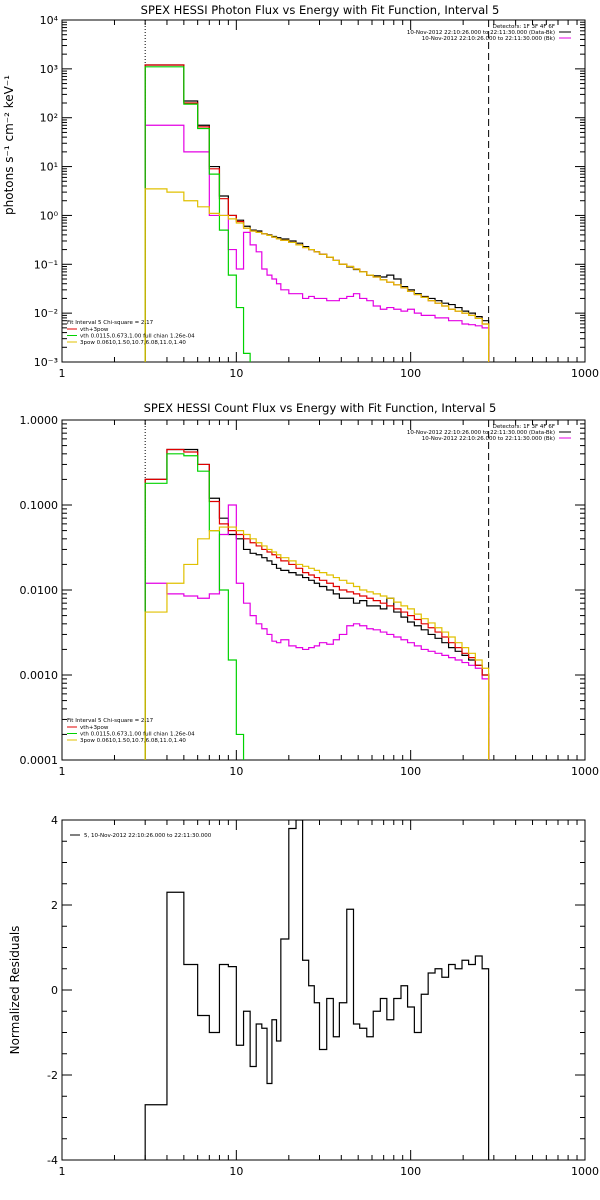  What do you see at coordinates (39, 760) in the screenshot?
I see `y-tick-label: 0.0001` at bounding box center [39, 760].